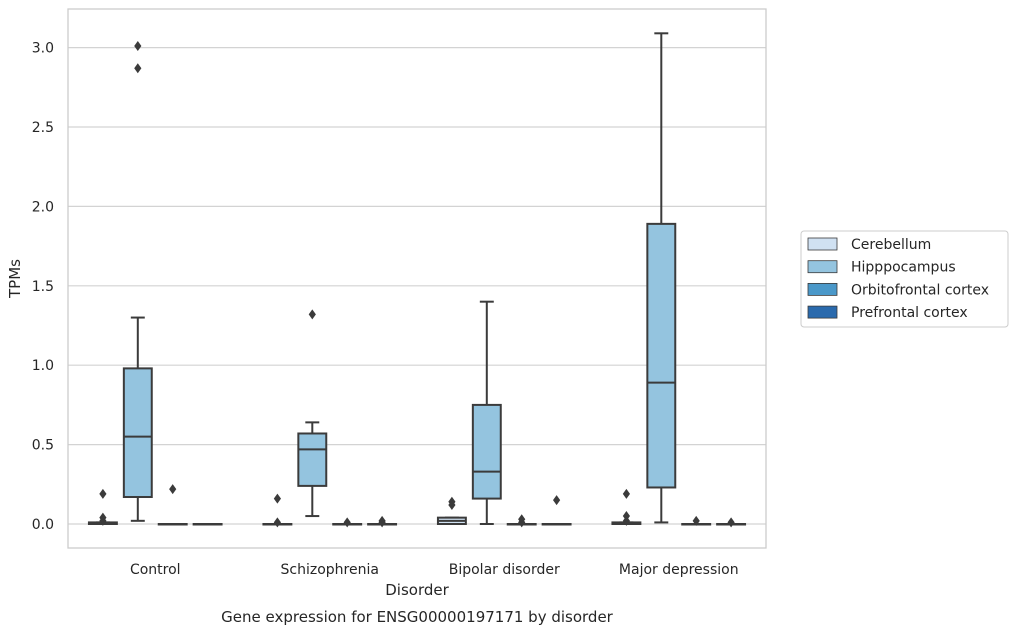 The width and height of the screenshot is (1018, 634). Describe the element at coordinates (469, 511) in the screenshot. I see `series-prefrontal-cortex` at that location.